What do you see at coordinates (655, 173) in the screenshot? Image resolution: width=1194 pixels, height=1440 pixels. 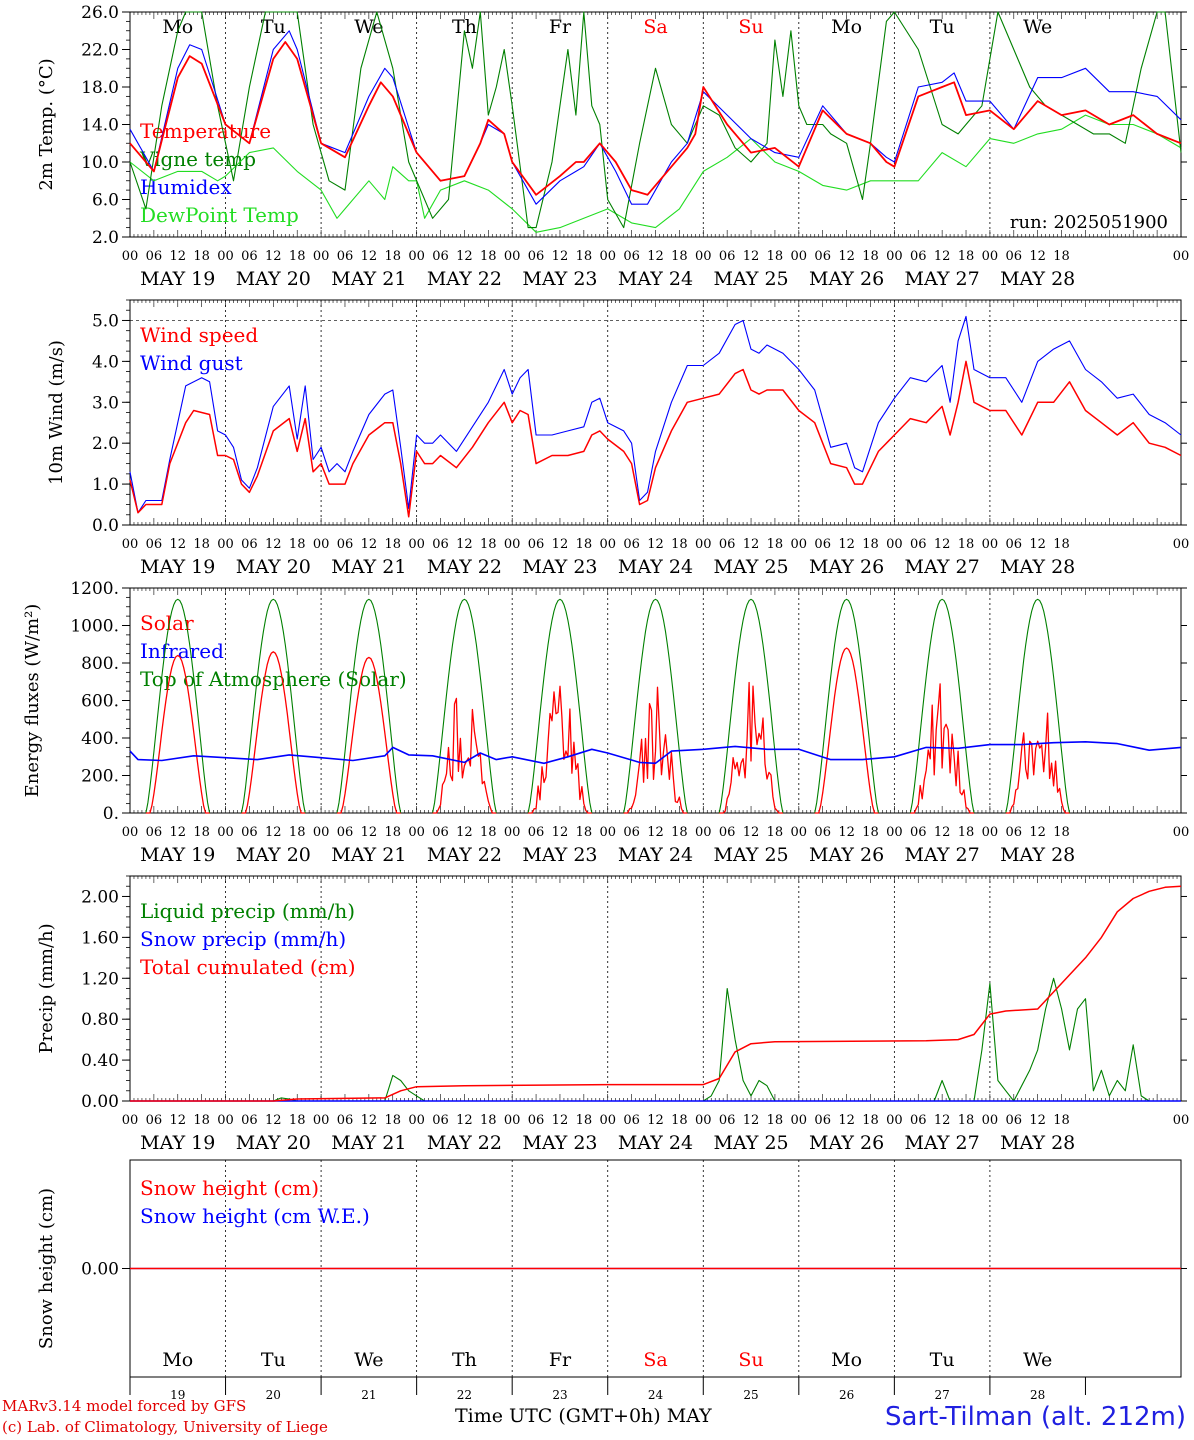 I see `series-line-dewpoint-temp` at bounding box center [655, 173].